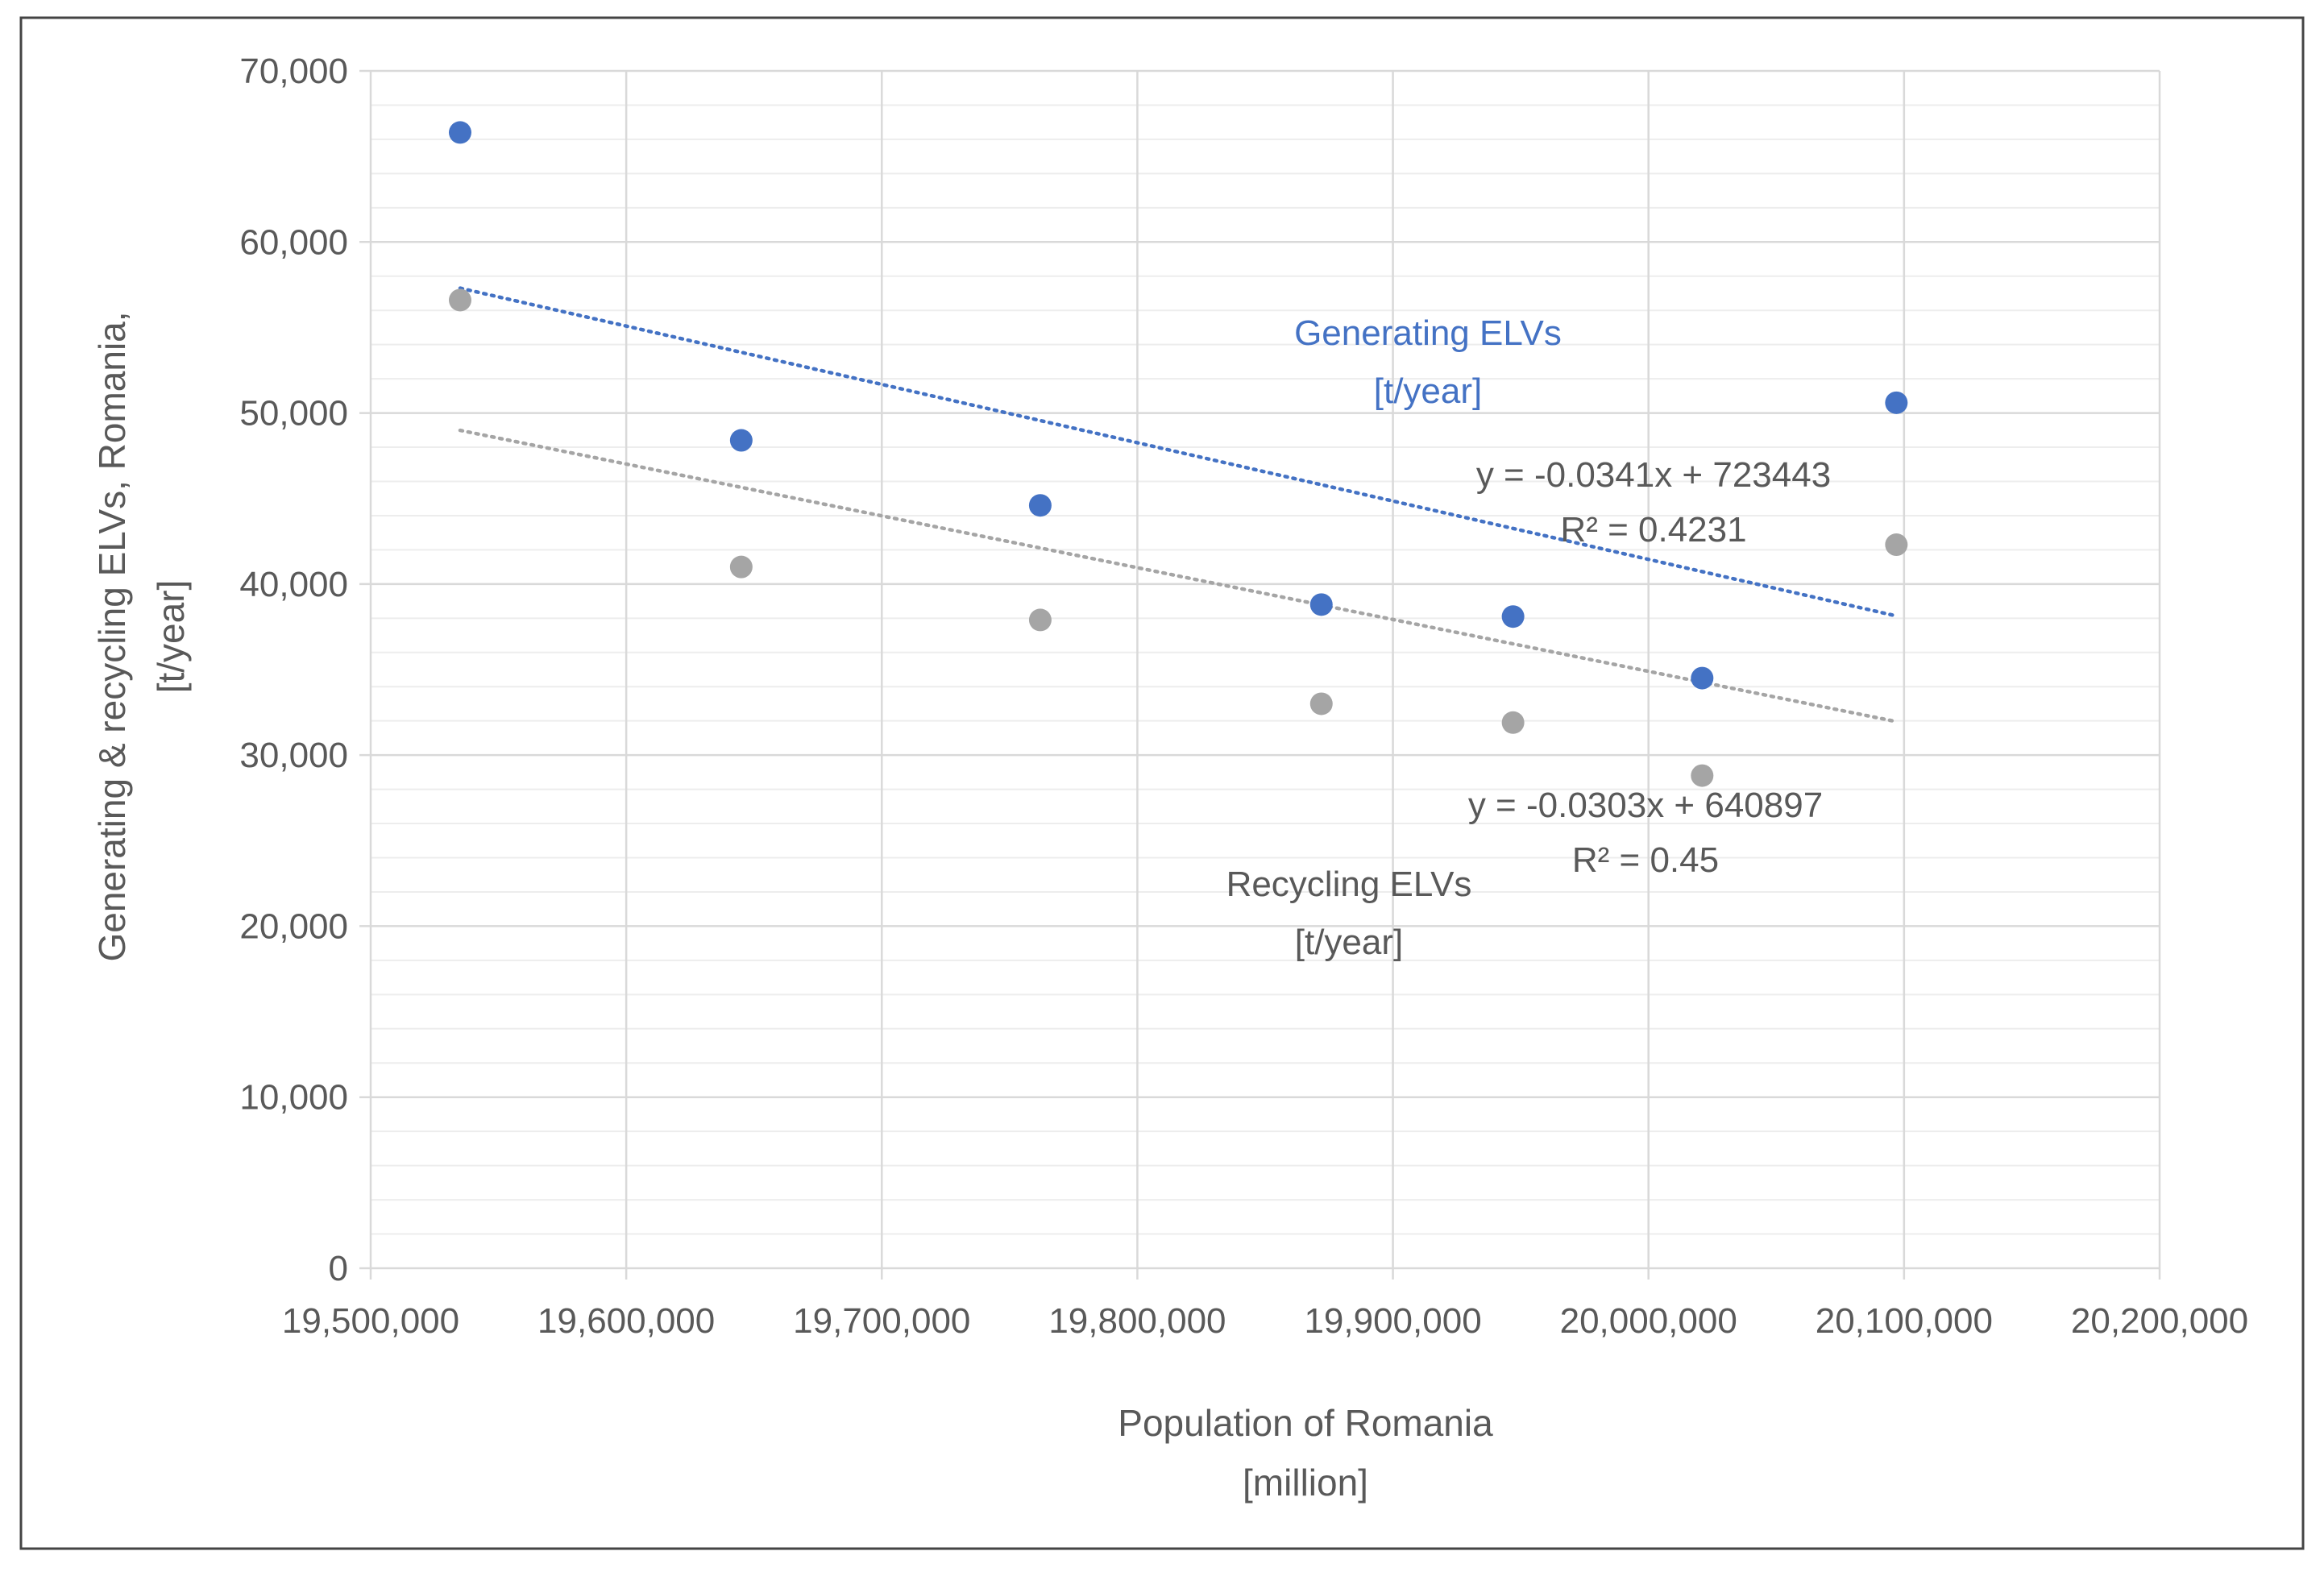  Describe the element at coordinates (1305, 1423) in the screenshot. I see `x-axis-title: Population of Romania` at that location.